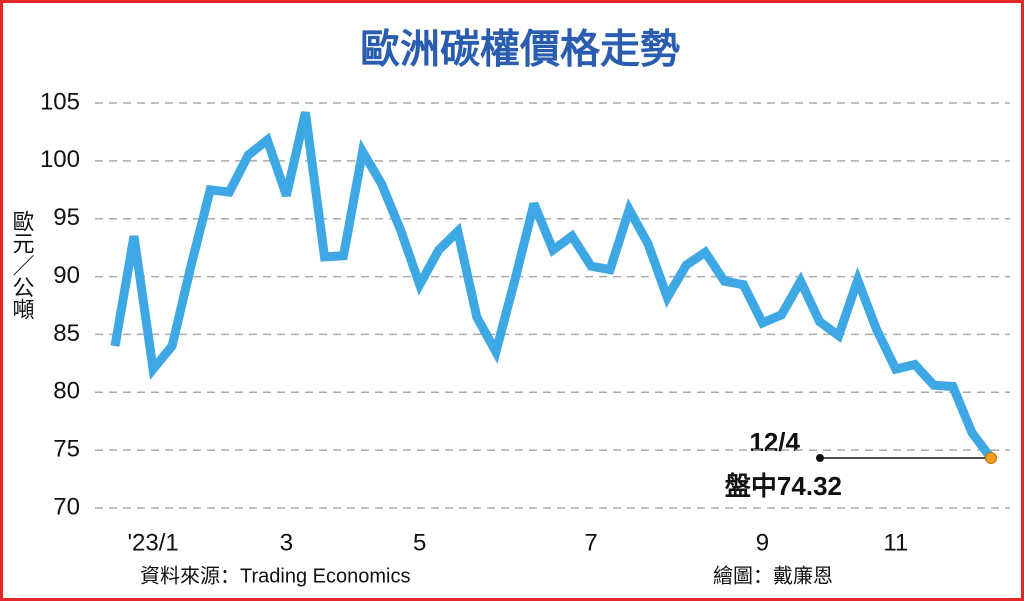  I want to click on annotation-dot, so click(820, 458).